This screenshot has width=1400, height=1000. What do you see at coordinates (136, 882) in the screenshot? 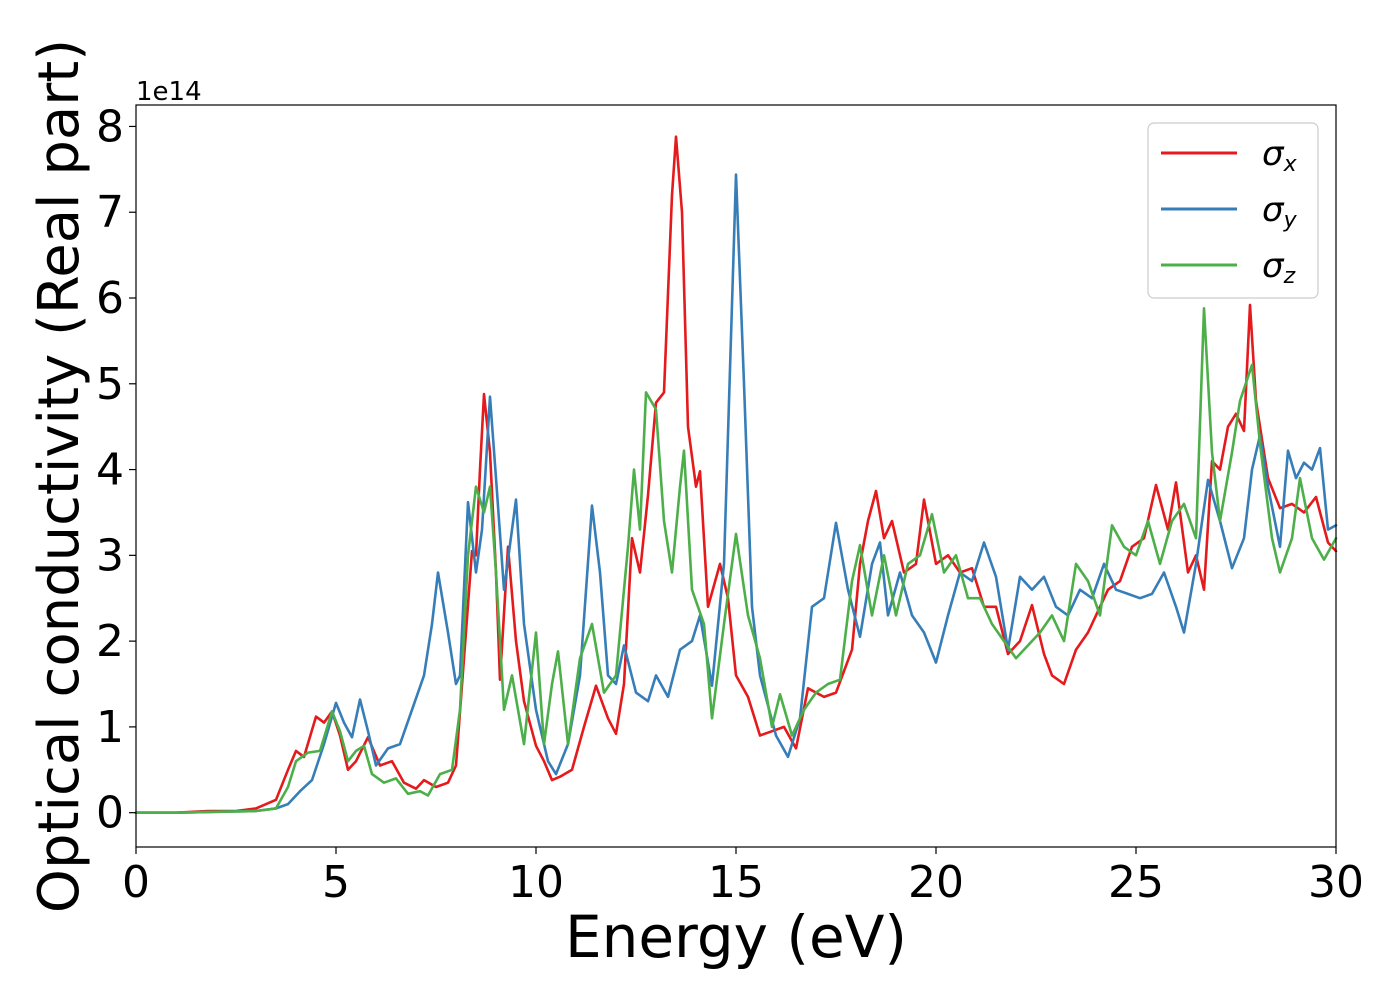
I see `x-tick-label: 0` at bounding box center [136, 882].